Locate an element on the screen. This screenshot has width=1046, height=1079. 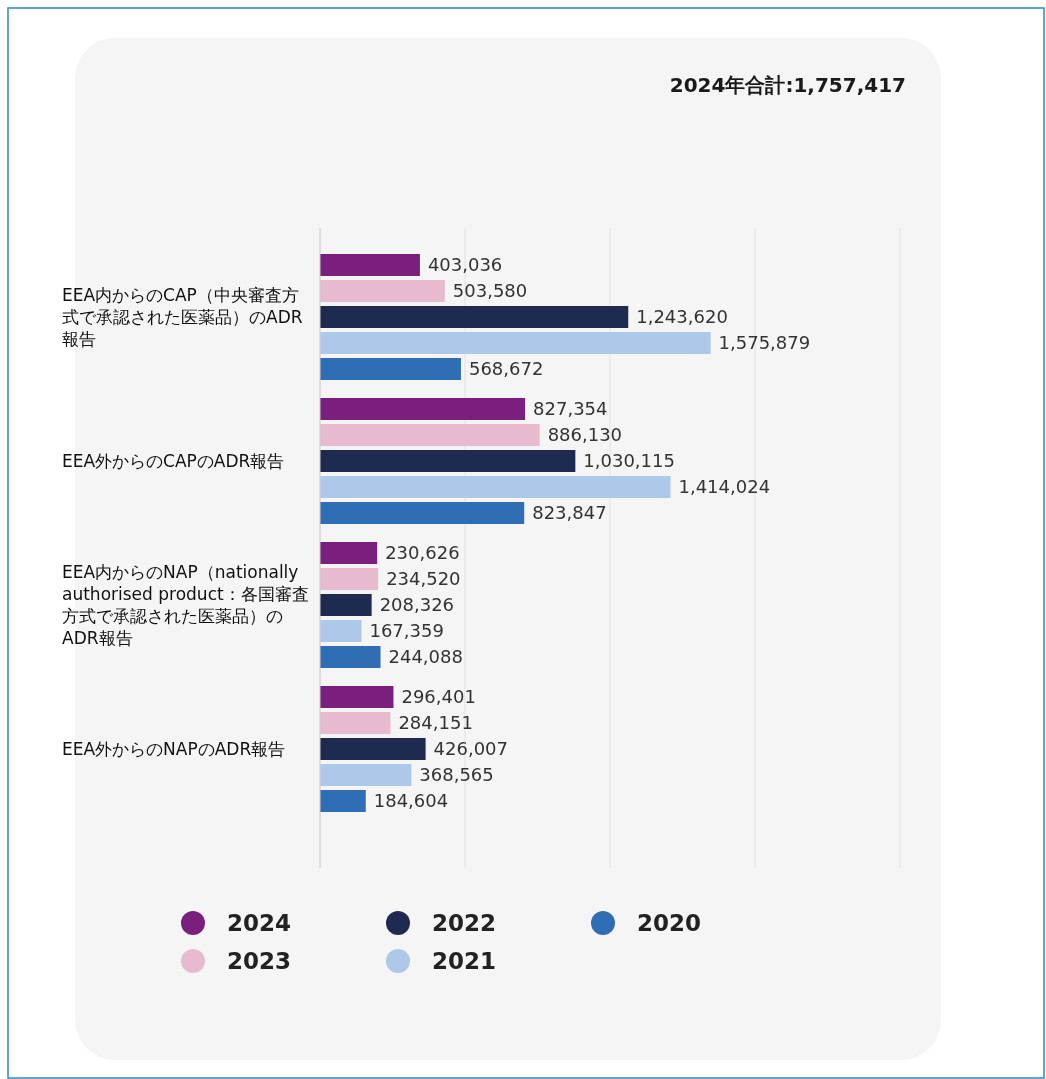
y-tick-label: EEA外からのNAPのADR報告 is located at coordinates (174, 749).